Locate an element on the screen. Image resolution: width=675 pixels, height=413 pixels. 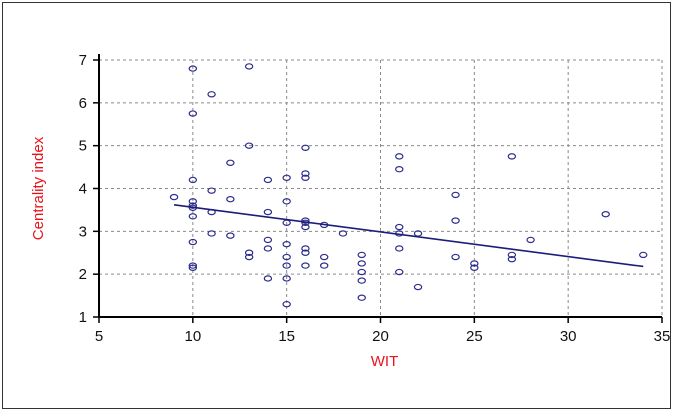
x-tick-label: 5 is located at coordinates (99, 336).